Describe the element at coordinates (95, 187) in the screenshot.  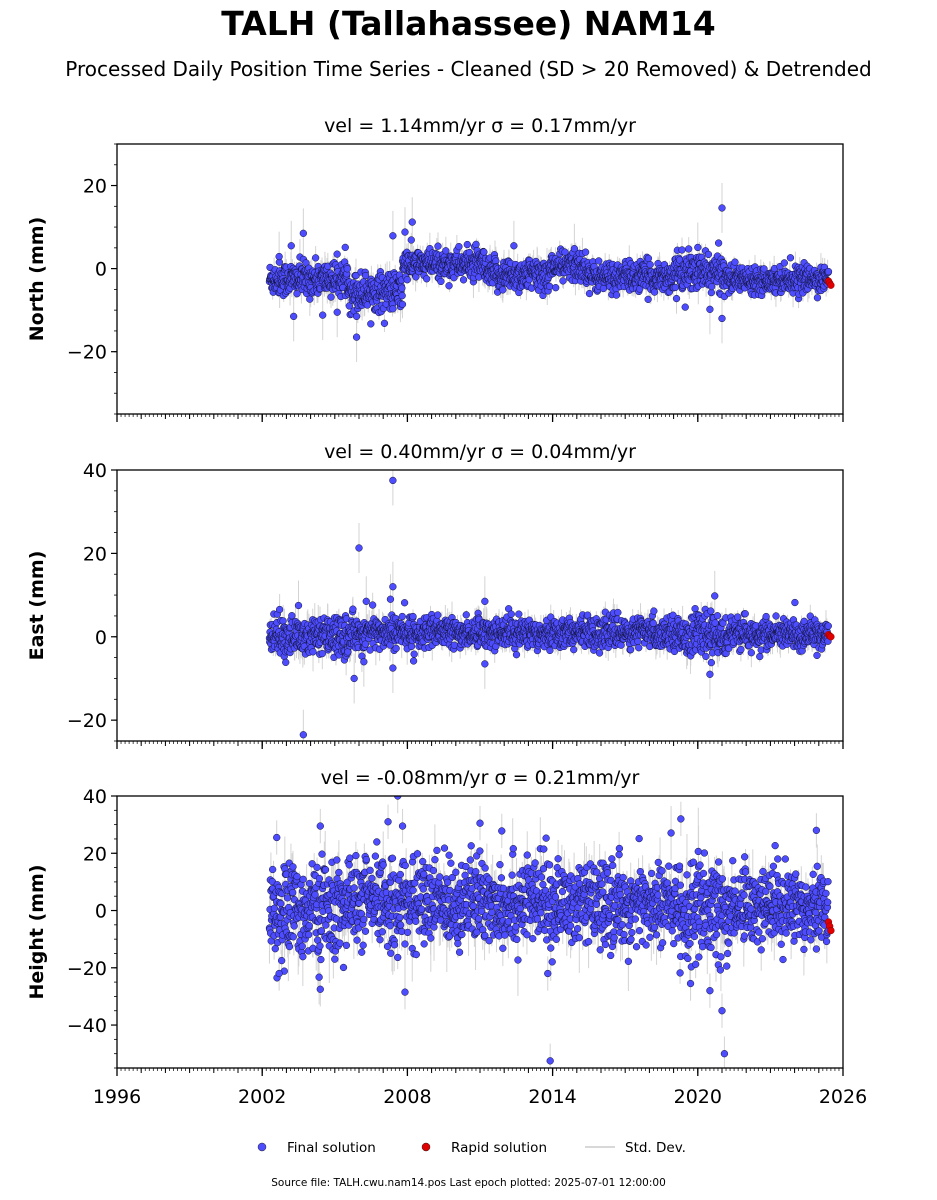
I see `y-tick-label: 20` at that location.